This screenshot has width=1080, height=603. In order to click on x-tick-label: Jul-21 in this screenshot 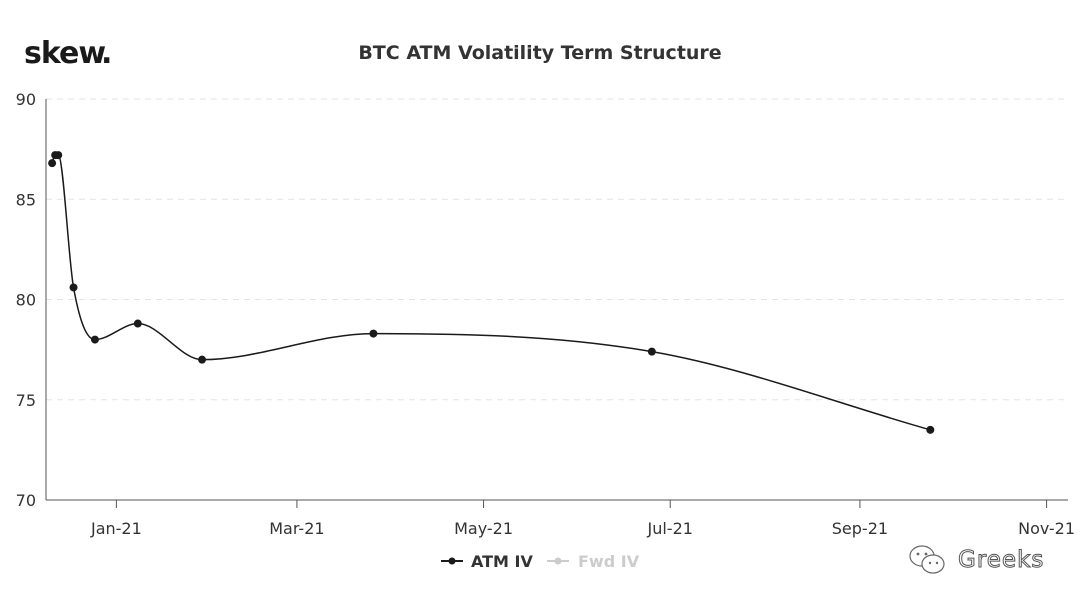, I will do `click(669, 528)`.